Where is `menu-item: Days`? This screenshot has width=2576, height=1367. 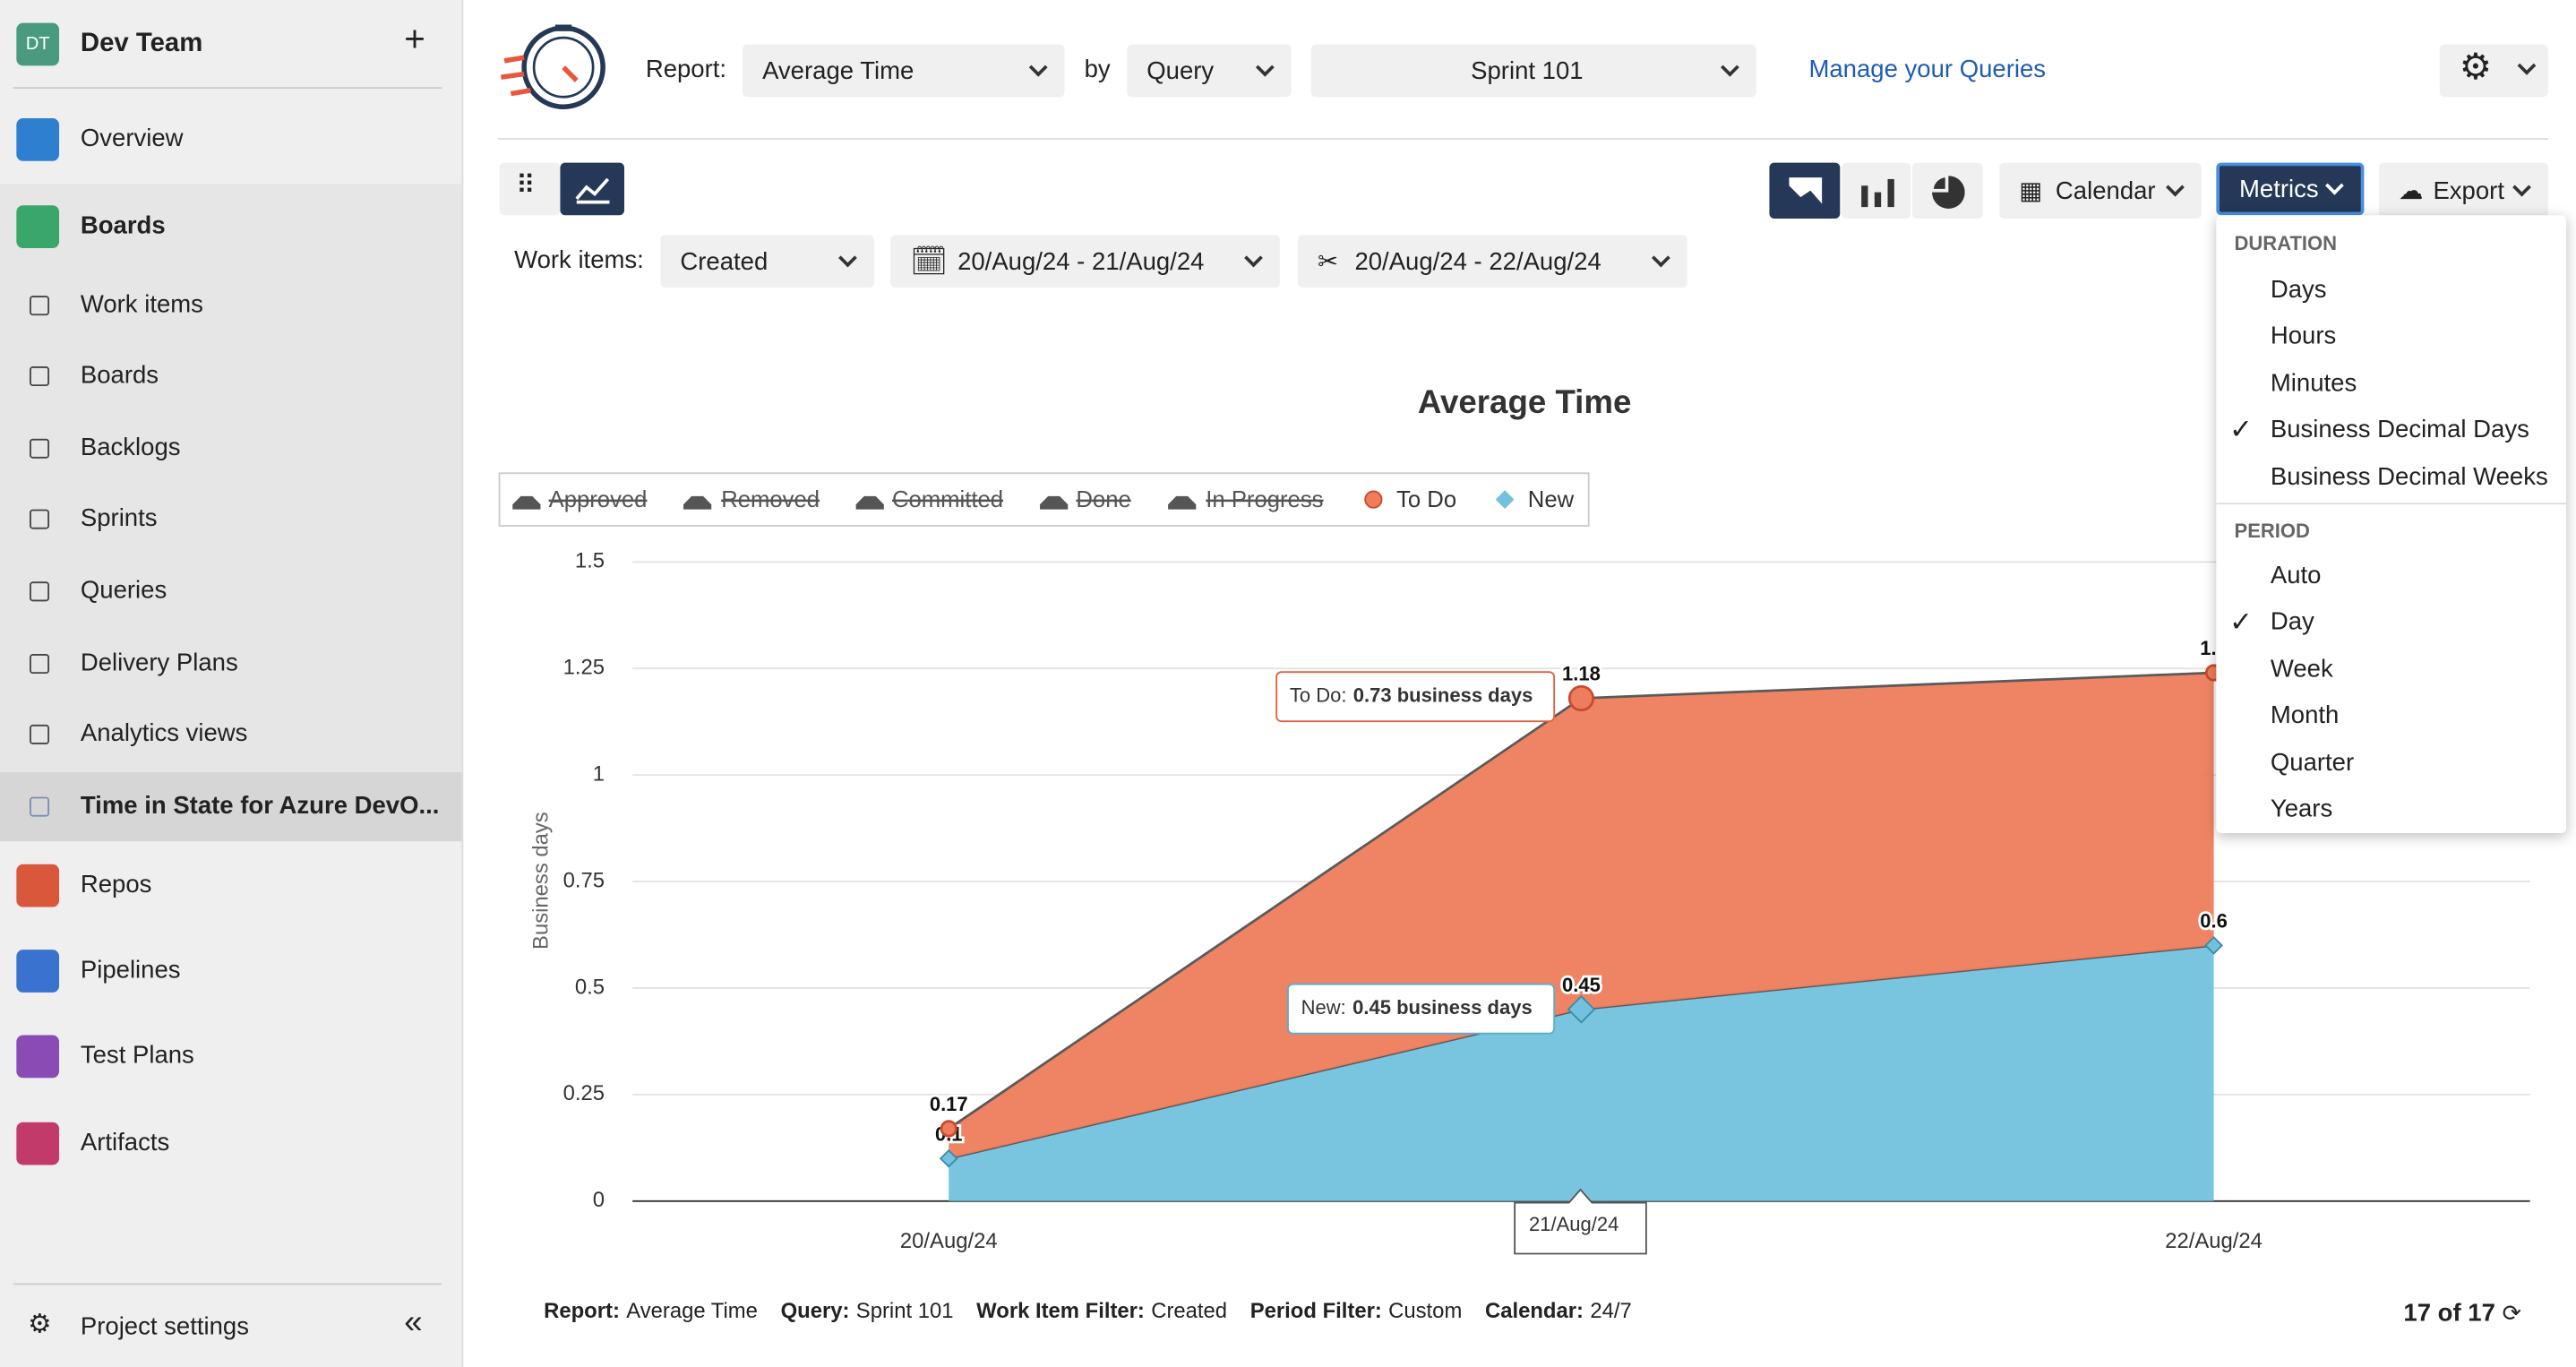 menu-item: Days is located at coordinates (2298, 290).